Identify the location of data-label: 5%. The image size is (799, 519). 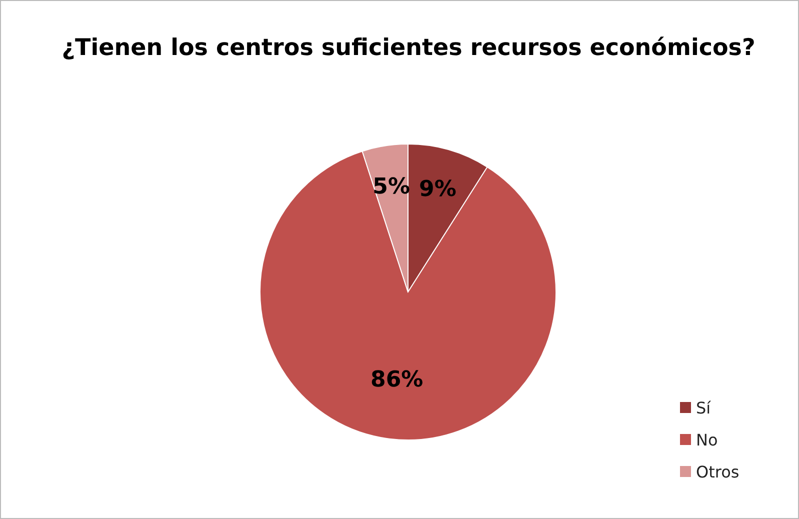
(391, 187).